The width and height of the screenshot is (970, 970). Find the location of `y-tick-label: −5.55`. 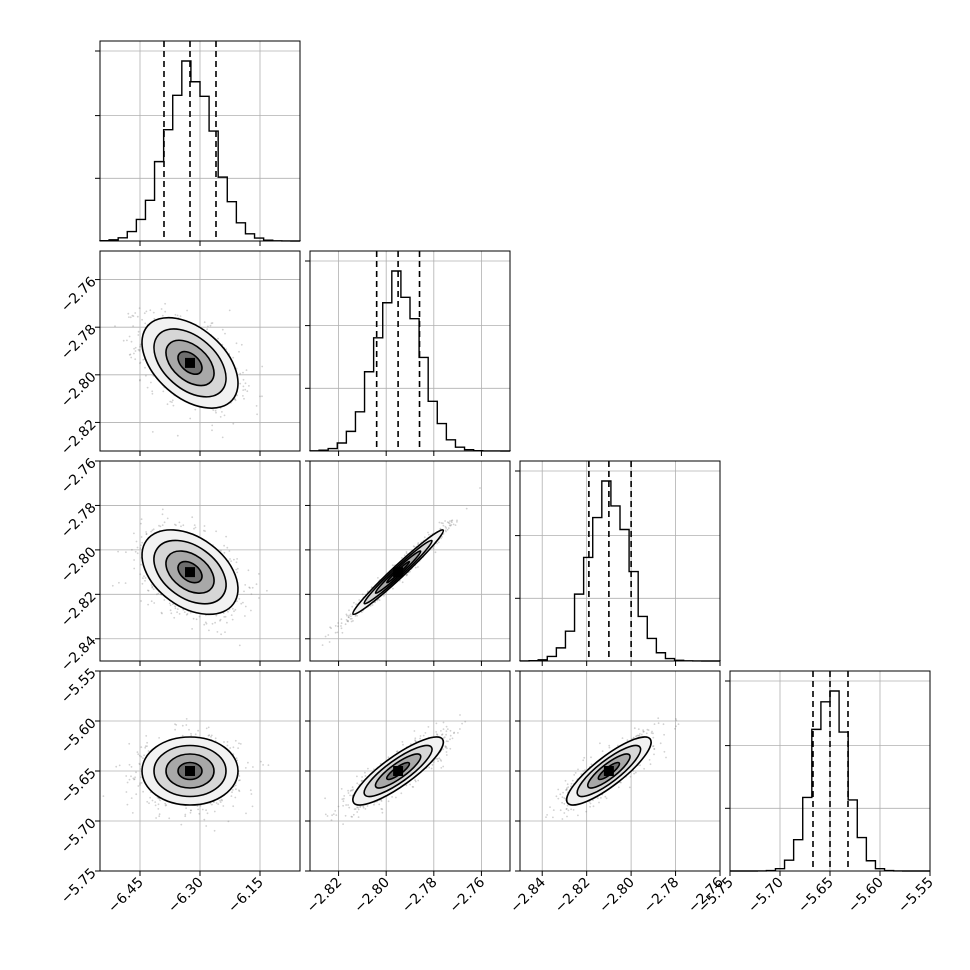

y-tick-label: −5.55 is located at coordinates (79, 686).